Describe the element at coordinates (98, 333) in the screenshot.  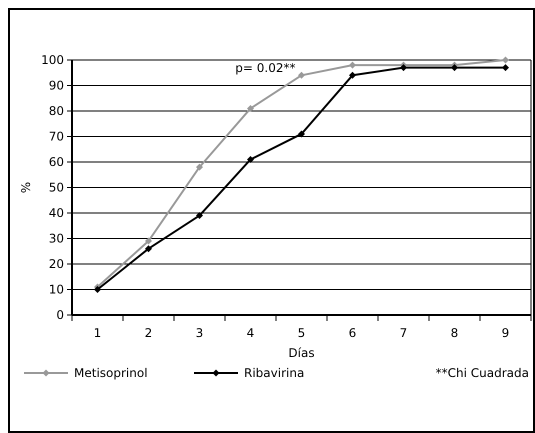
I see `x-tick-label: 1` at that location.